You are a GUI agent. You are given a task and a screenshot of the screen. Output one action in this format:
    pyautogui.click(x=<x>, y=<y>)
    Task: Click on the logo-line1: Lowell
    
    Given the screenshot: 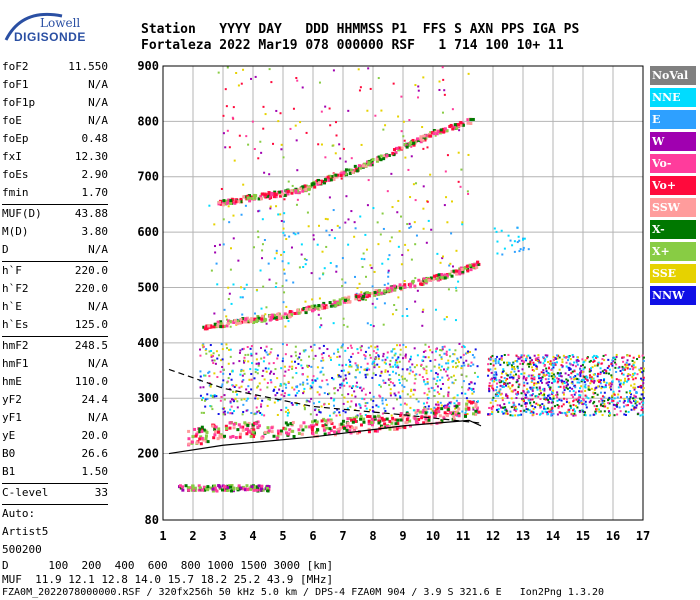 What is the action you would take?
    pyautogui.click(x=60, y=23)
    